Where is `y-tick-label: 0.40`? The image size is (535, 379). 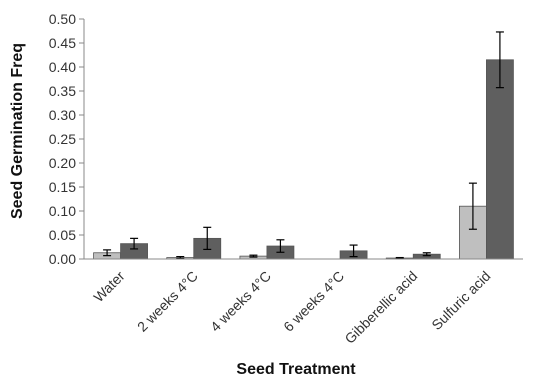 y-tick-label: 0.40 is located at coordinates (62, 67).